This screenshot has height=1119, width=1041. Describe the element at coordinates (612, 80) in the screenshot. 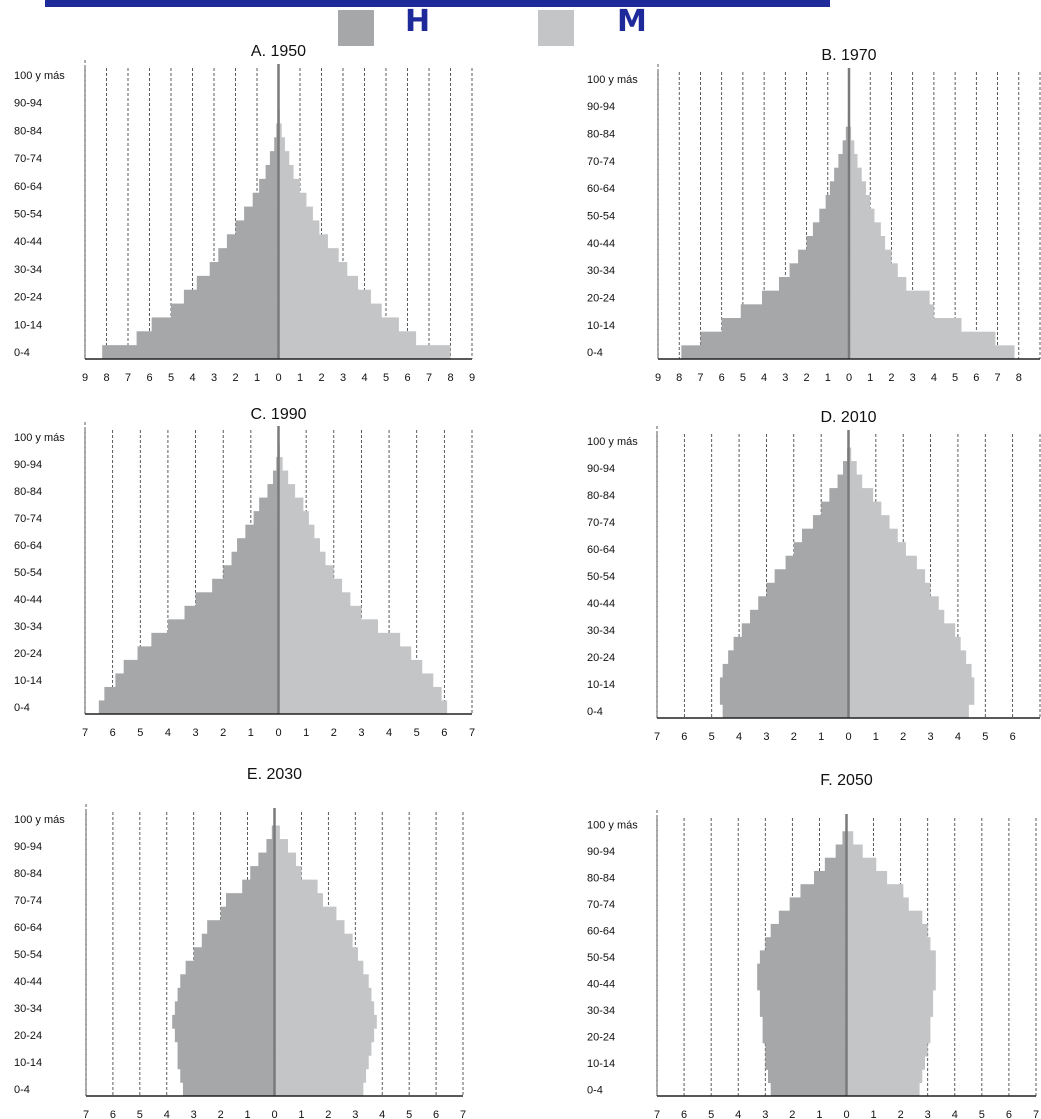

I see `age-label: 100 y más` at that location.